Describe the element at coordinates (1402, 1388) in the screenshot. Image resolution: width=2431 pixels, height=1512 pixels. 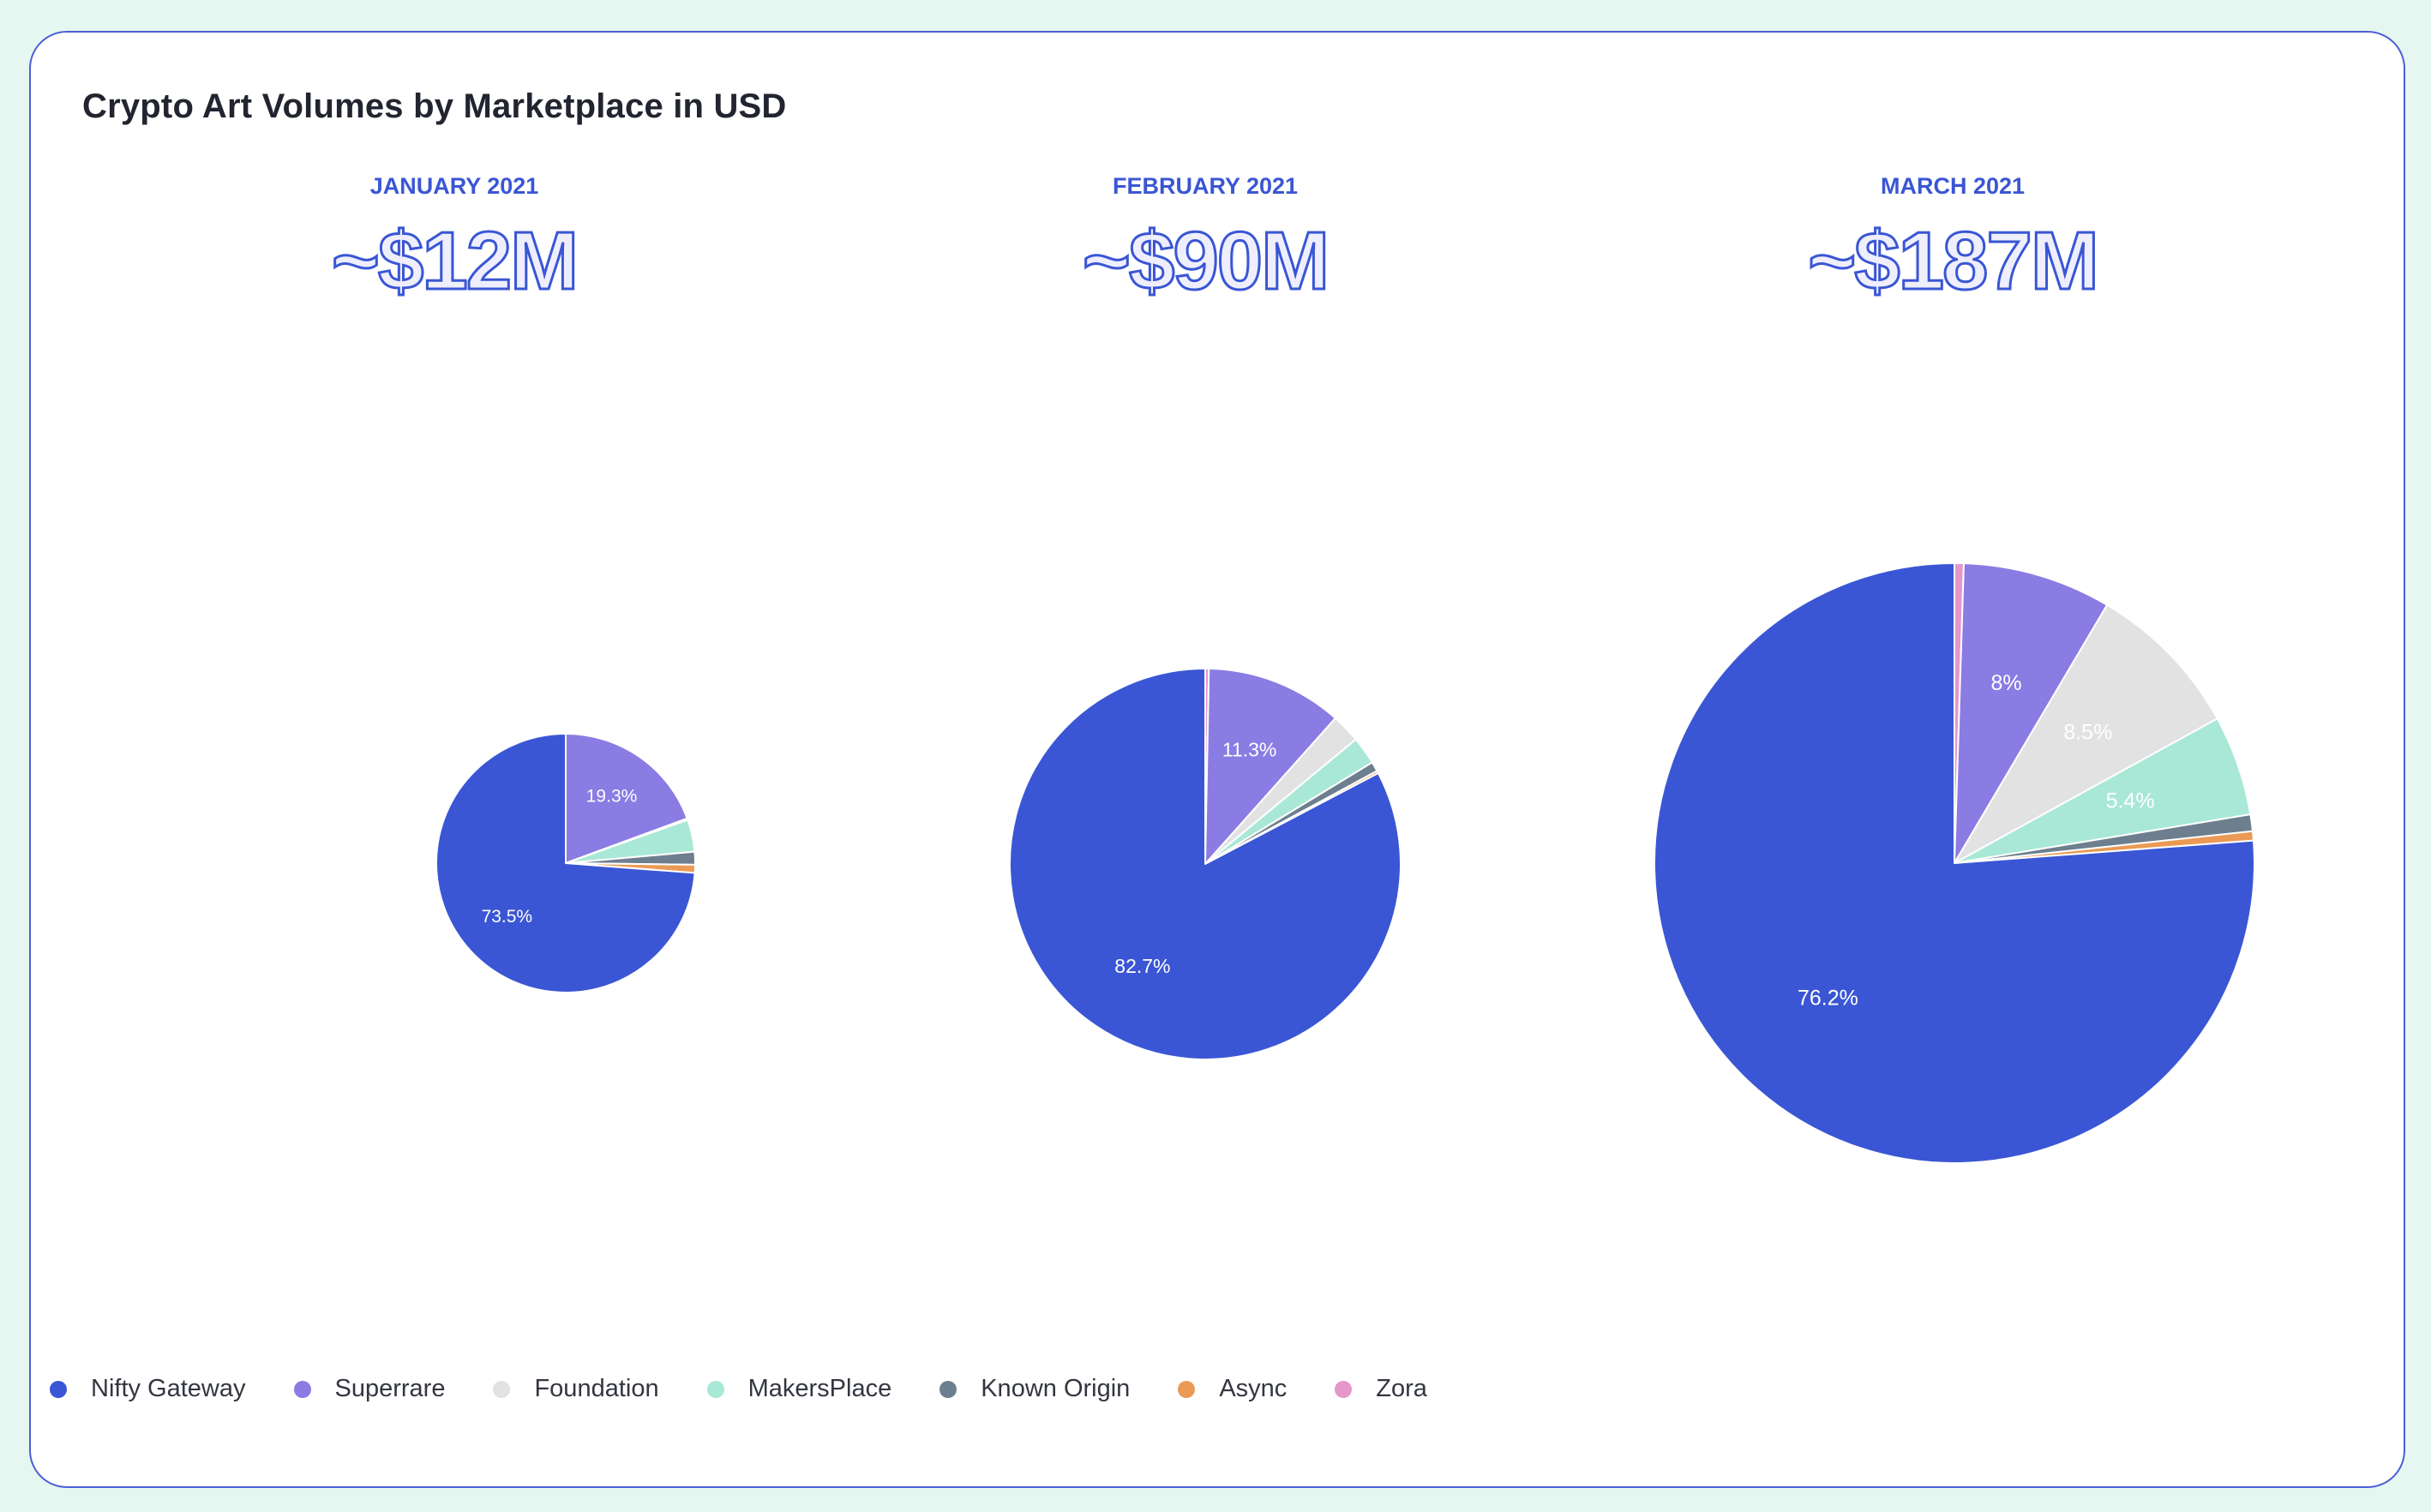
I see `legend-label-zora: Zora` at that location.